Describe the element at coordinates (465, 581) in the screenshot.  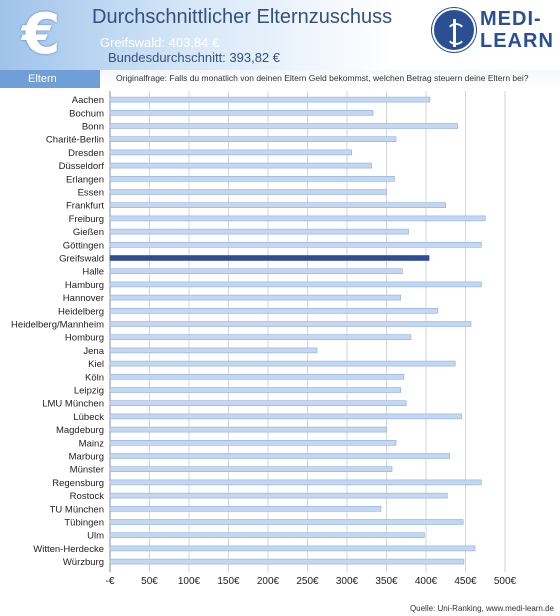
I see `x-tick-label: 450€` at that location.